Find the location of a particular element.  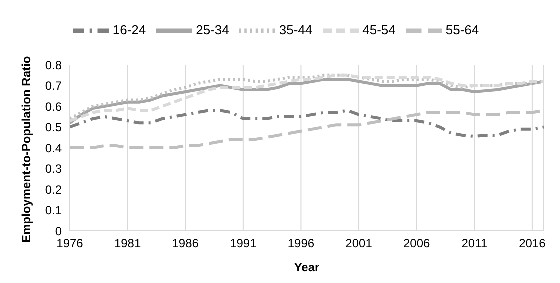

x-tick-label: 1991 is located at coordinates (244, 243).